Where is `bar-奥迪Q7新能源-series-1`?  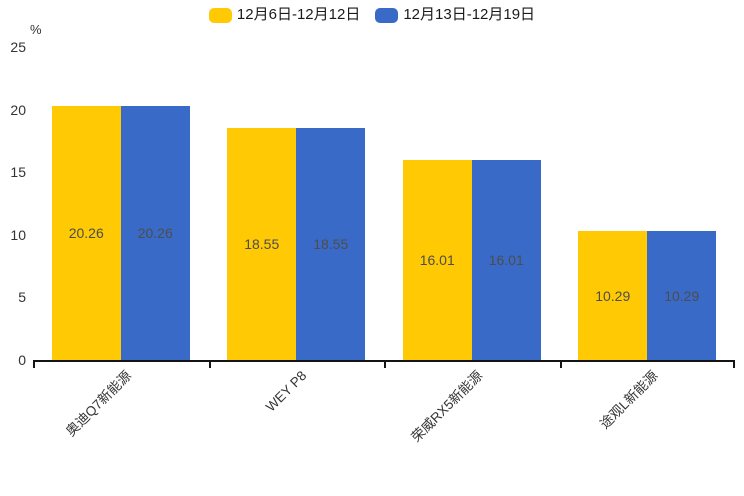
bar-奥迪Q7新能源-series-1 is located at coordinates (155, 233).